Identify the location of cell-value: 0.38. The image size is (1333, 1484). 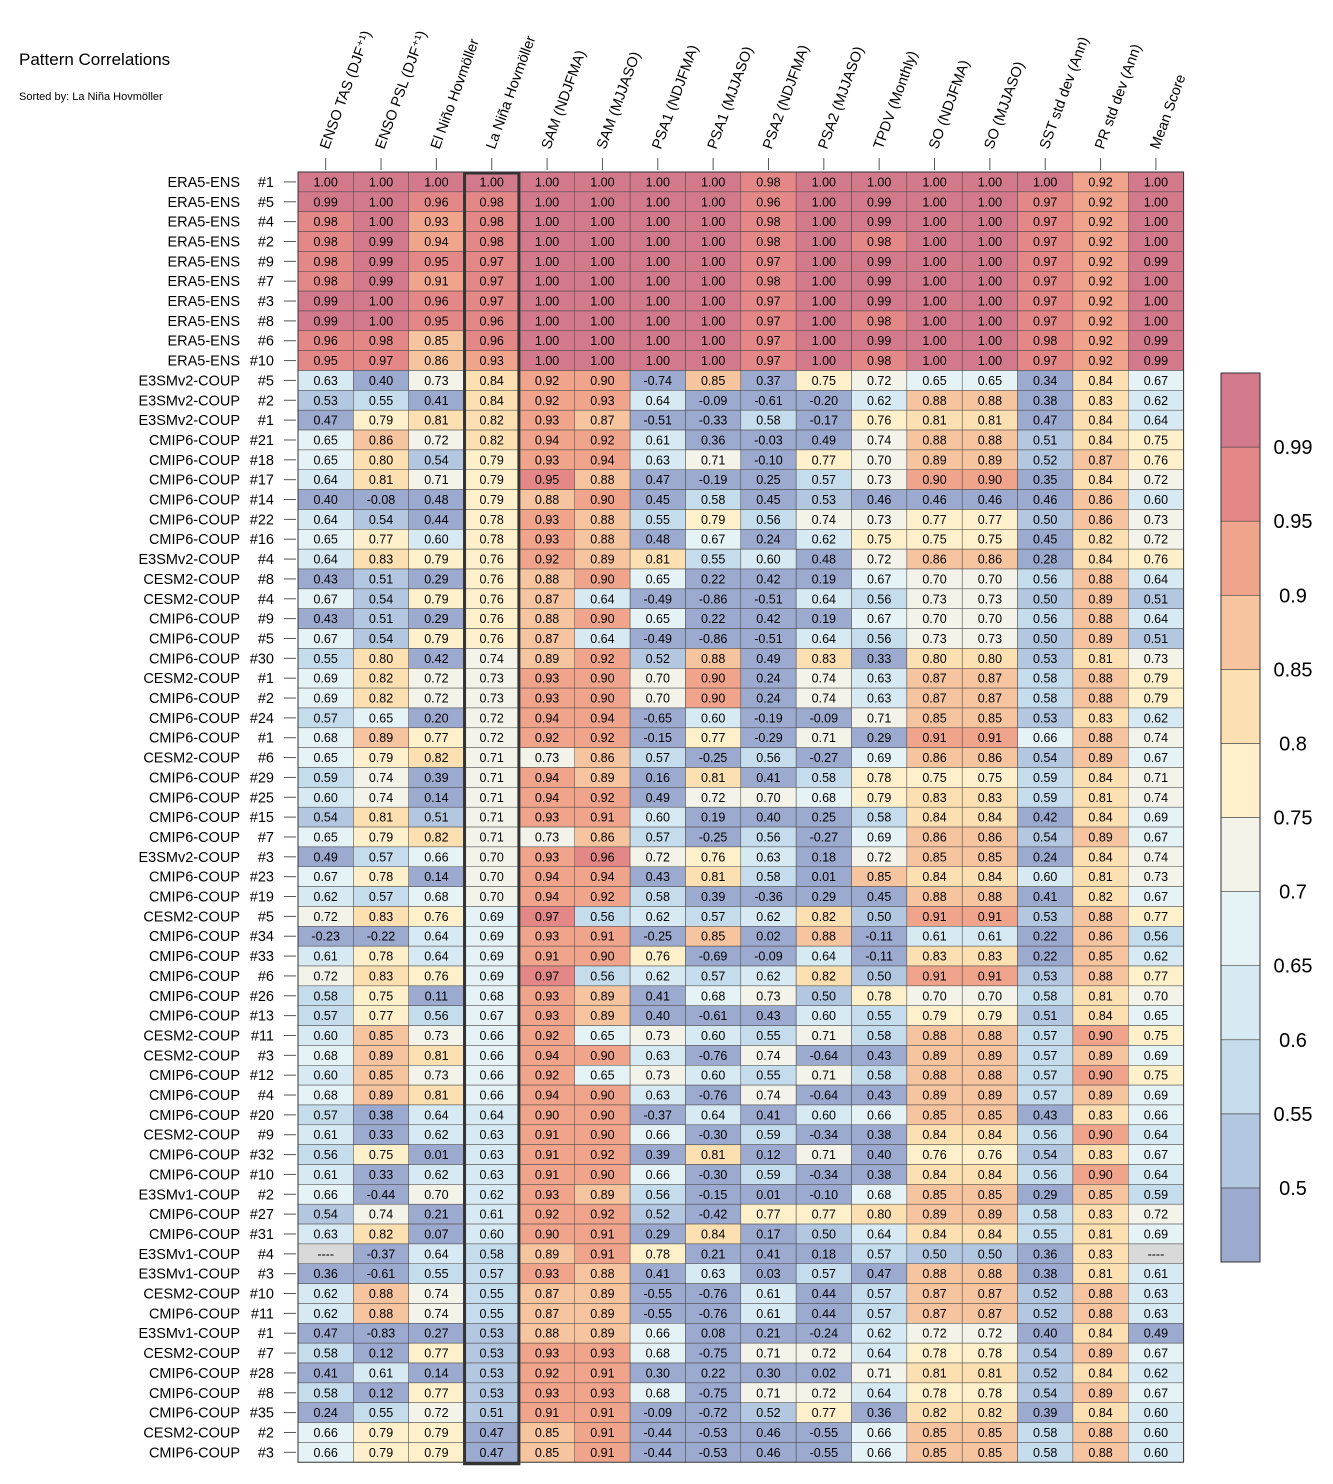
(381, 1115).